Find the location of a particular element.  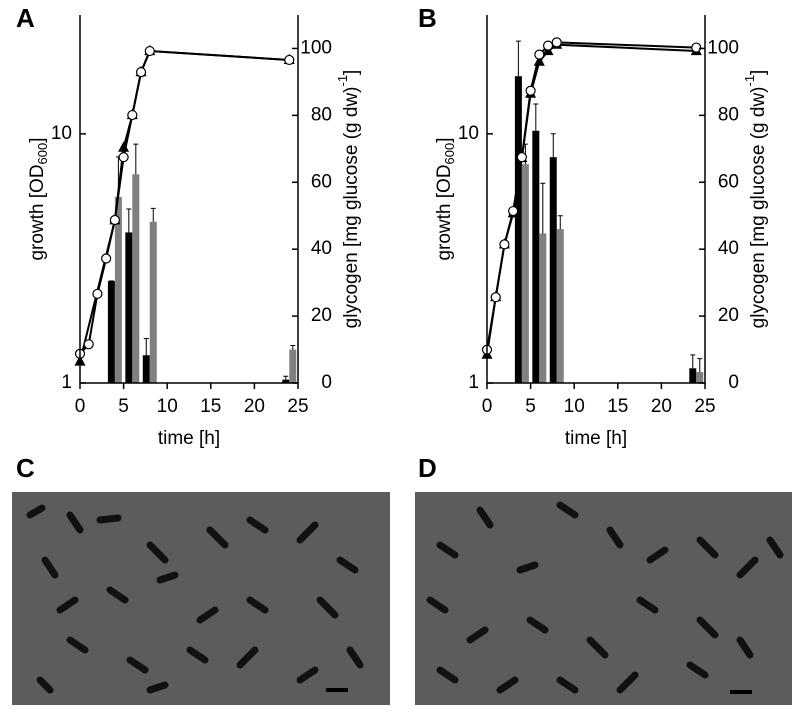

panel-label: C is located at coordinates (25, 468).